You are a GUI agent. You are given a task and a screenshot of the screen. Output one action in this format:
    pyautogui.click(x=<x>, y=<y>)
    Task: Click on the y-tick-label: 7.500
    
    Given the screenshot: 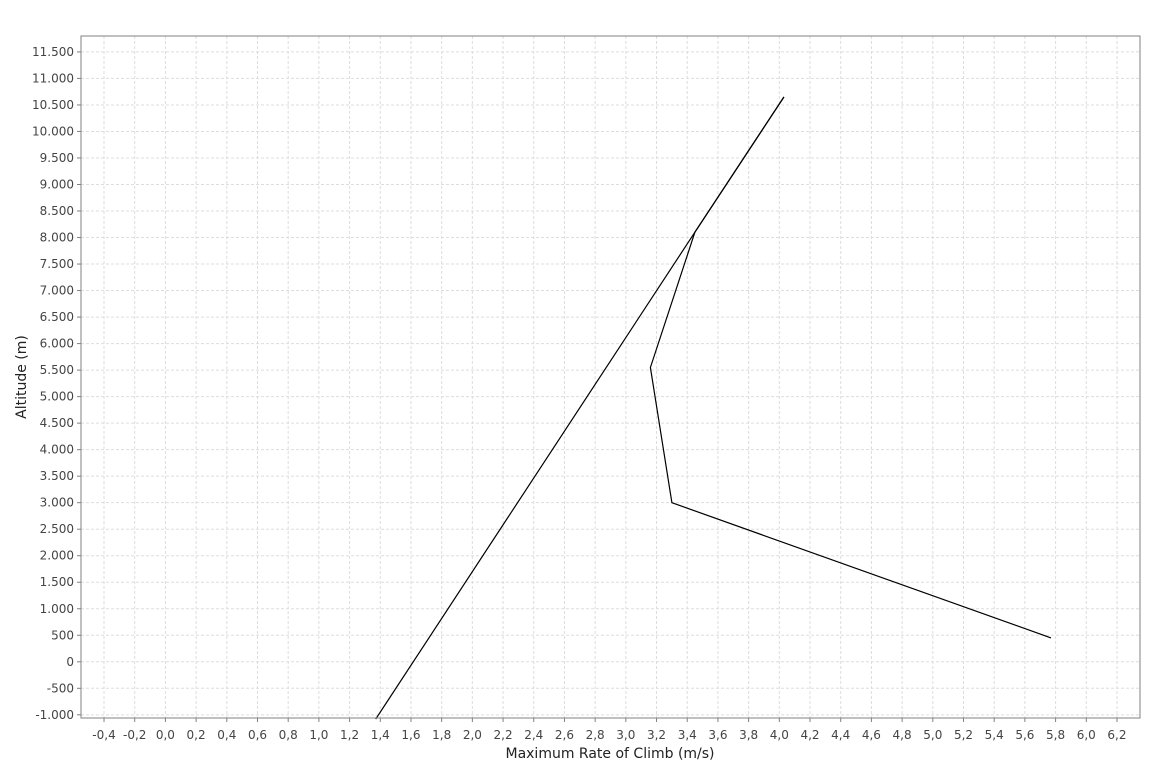 What is the action you would take?
    pyautogui.click(x=57, y=264)
    